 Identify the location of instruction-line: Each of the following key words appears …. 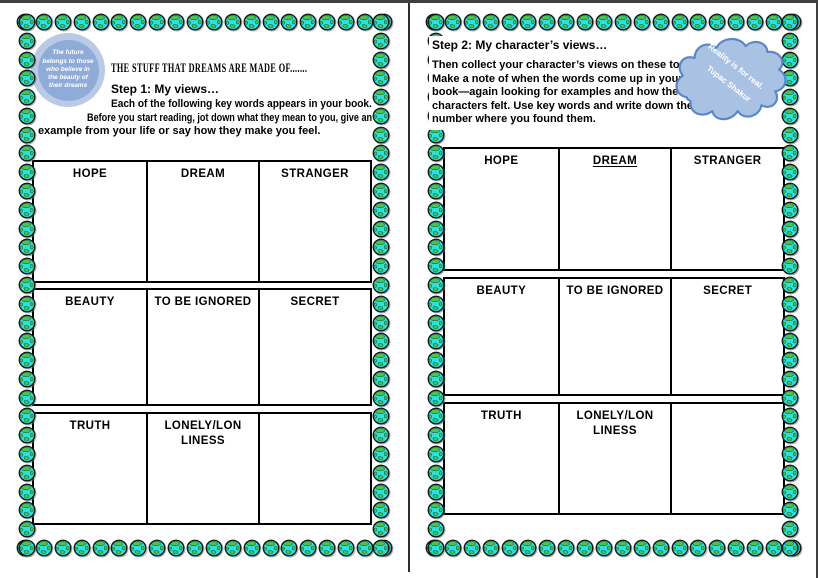
(241, 104).